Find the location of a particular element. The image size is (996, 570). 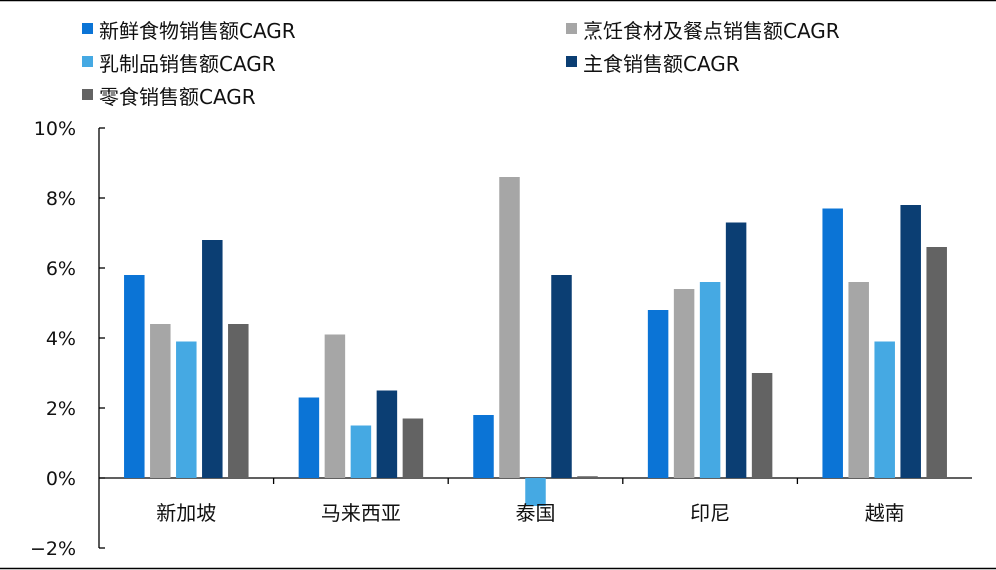

category-label: 越南 is located at coordinates (885, 513).